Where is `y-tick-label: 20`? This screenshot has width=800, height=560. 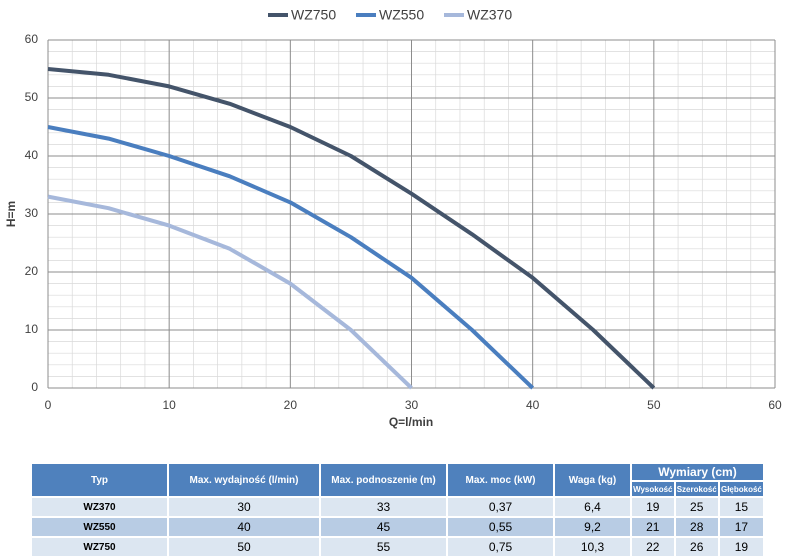 y-tick-label: 20 is located at coordinates (32, 271).